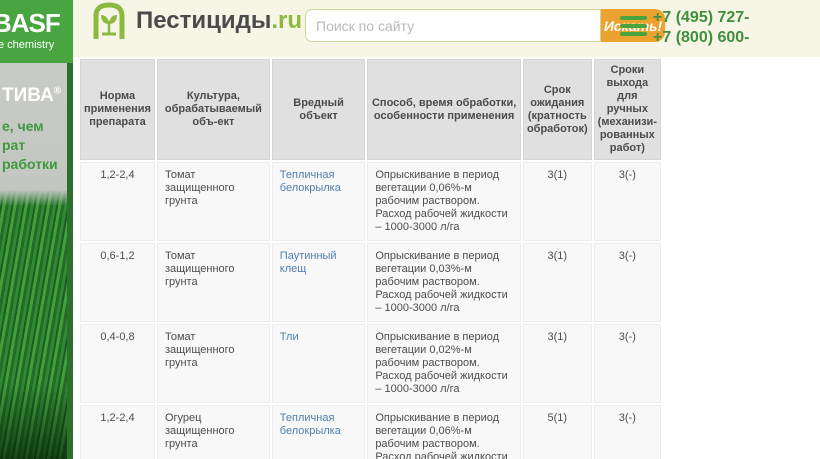 This screenshot has width=820, height=459. I want to click on basf-logo-block: BASF e chemistry, so click(36, 31).